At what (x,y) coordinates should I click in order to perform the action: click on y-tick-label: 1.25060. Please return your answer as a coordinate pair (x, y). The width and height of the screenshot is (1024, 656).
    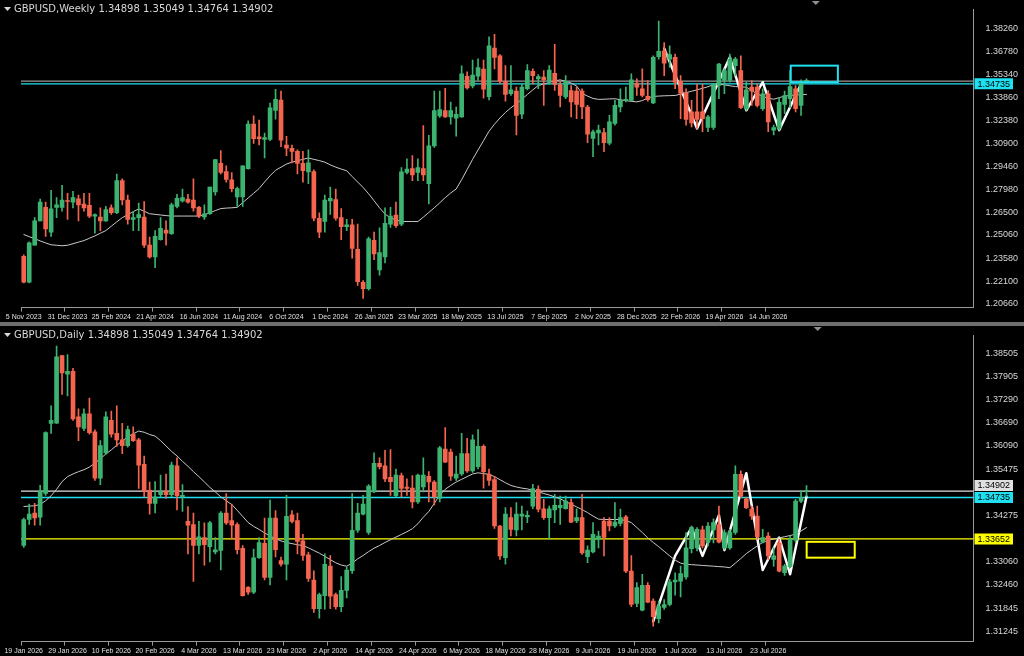
    Looking at the image, I should click on (1002, 234).